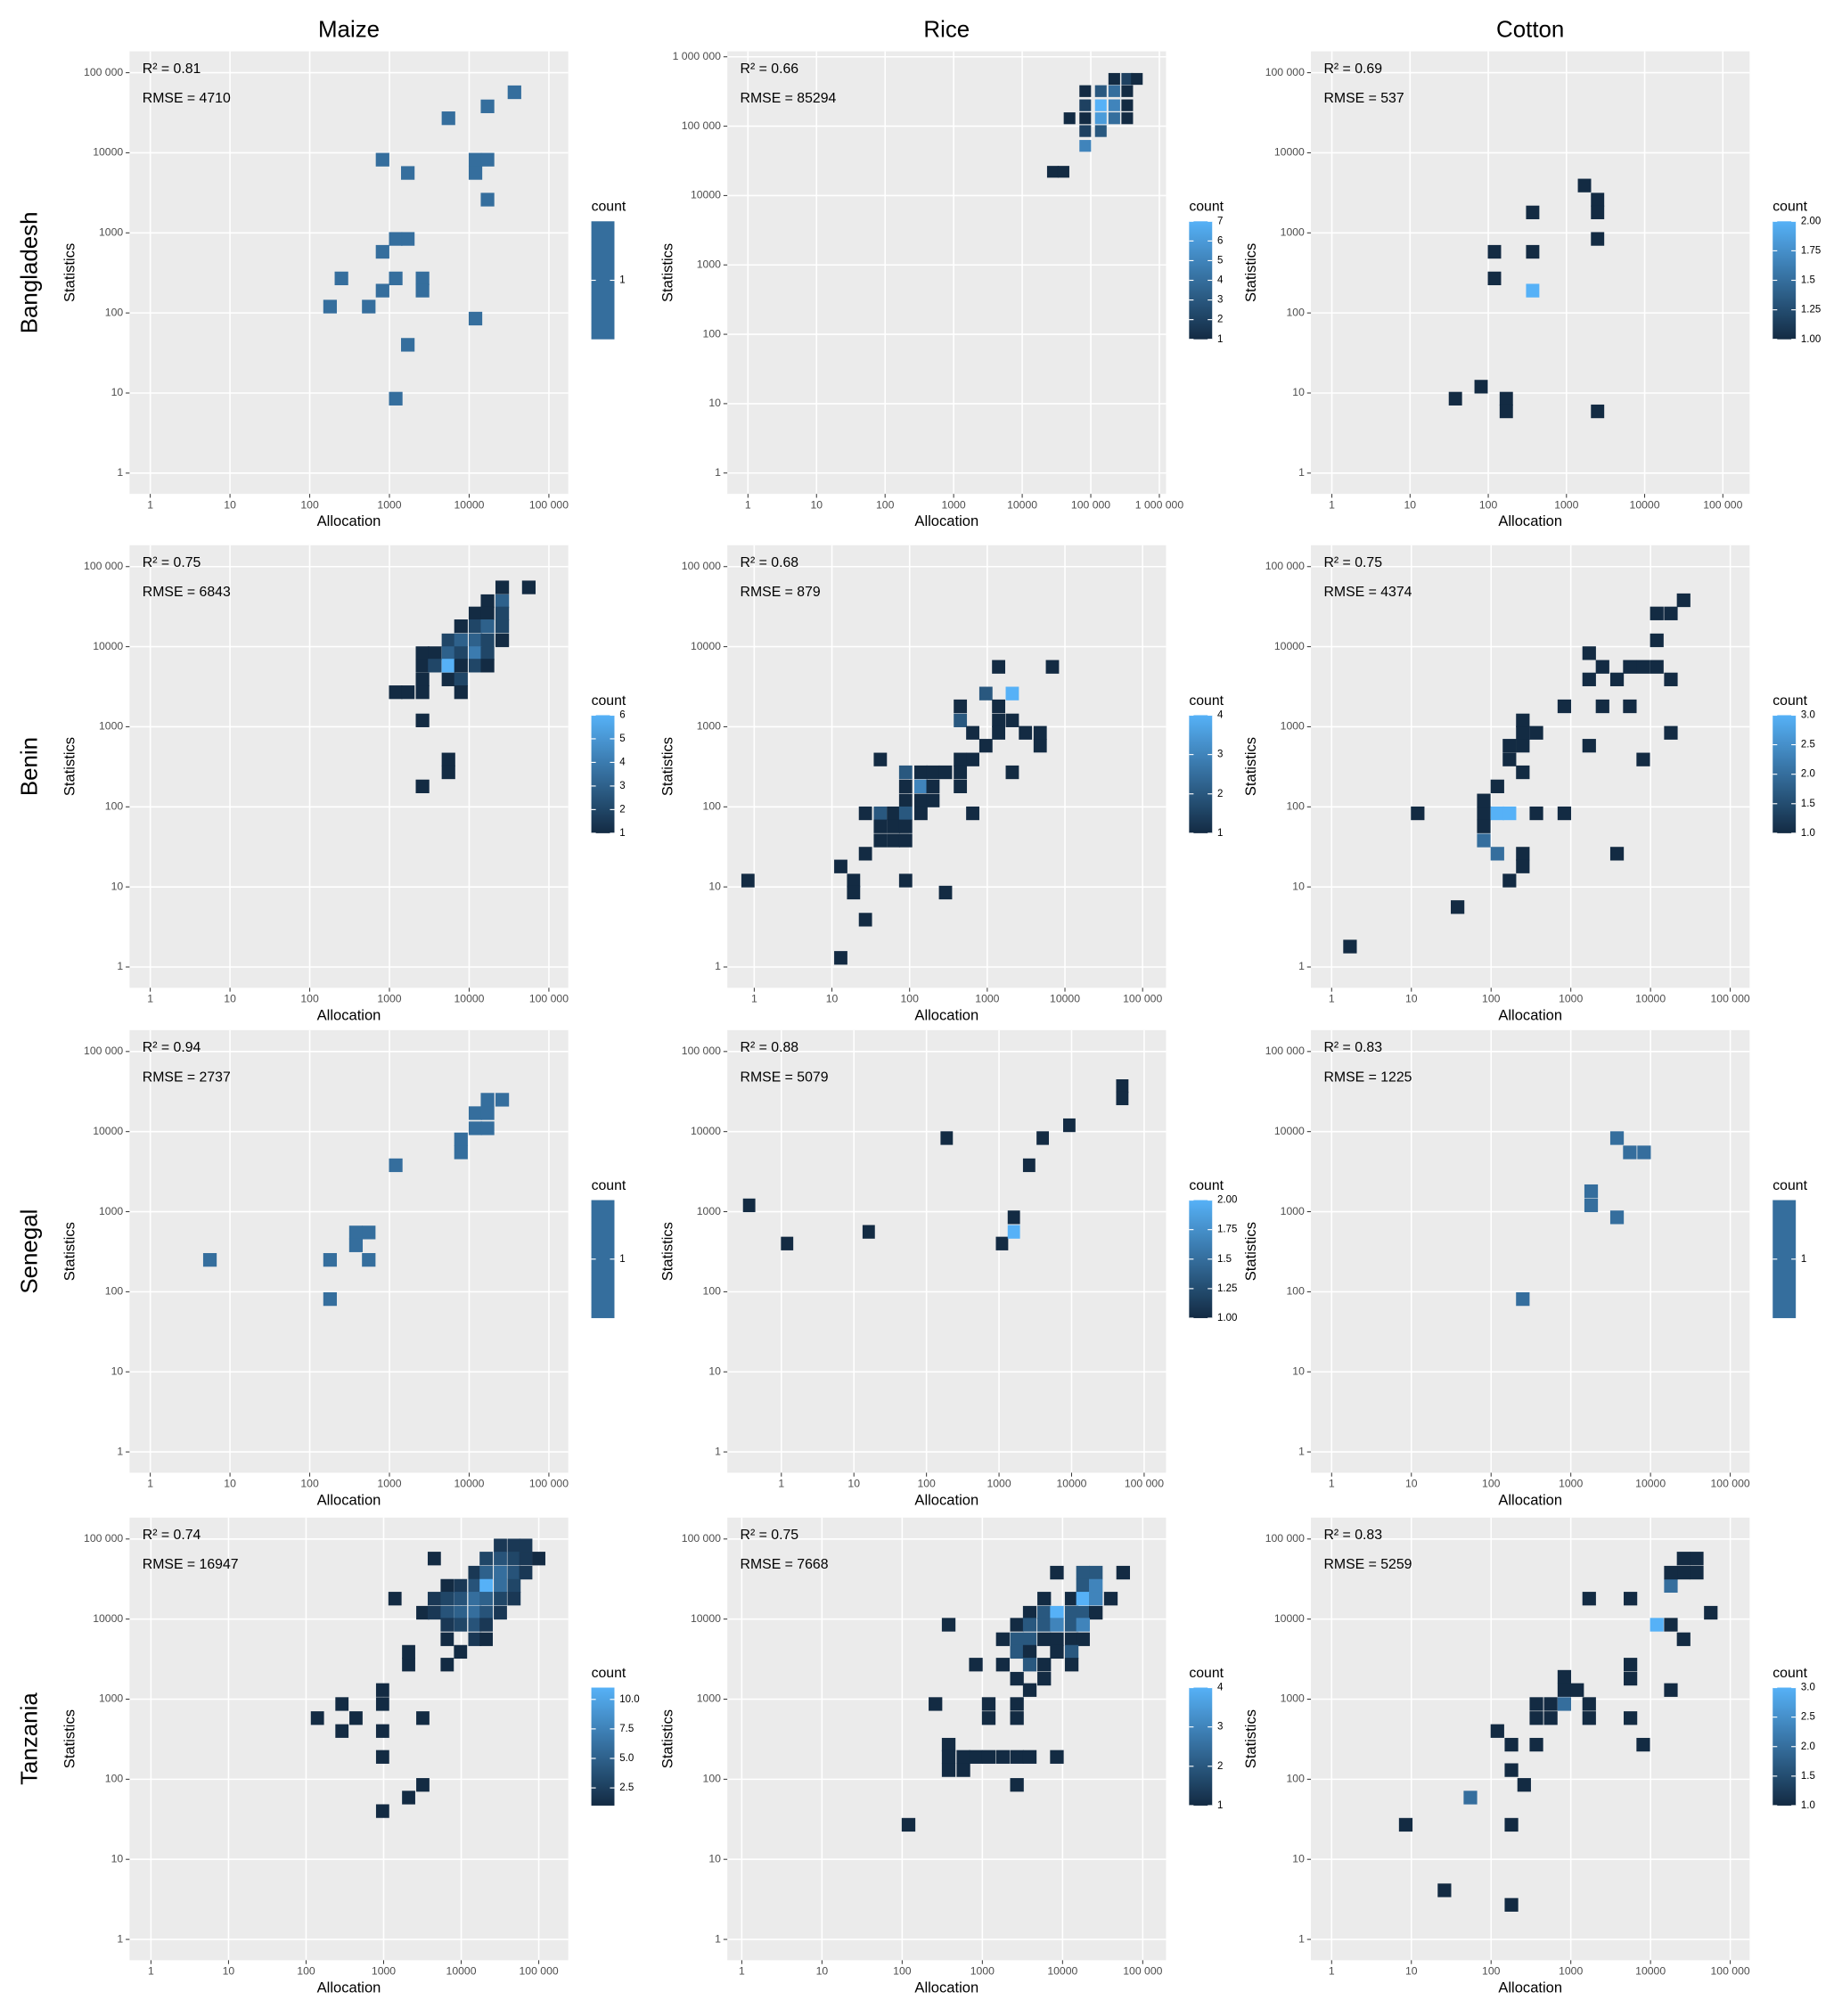  I want to click on annotation: R² = 0.81, so click(172, 69).